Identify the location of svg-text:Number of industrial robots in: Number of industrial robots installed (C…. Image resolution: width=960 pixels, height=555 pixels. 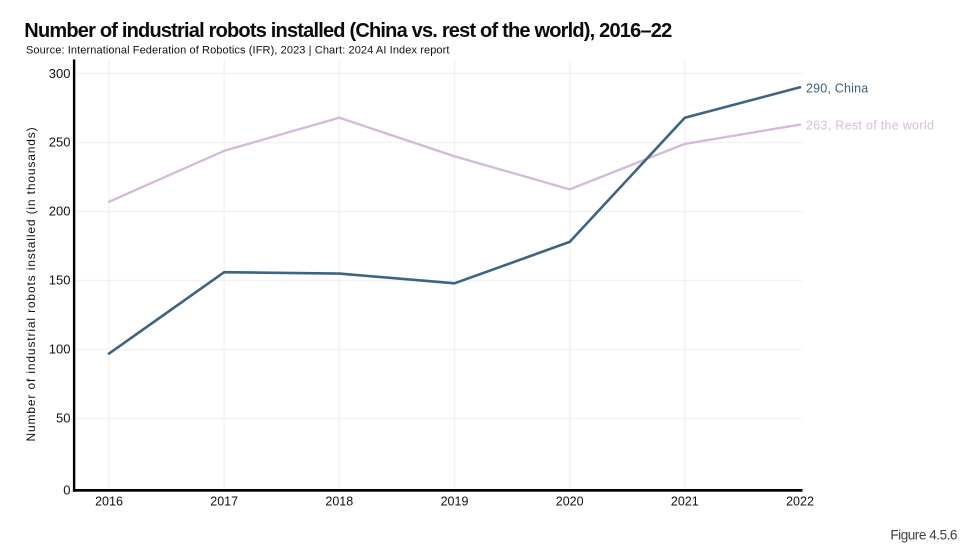
(348, 31).